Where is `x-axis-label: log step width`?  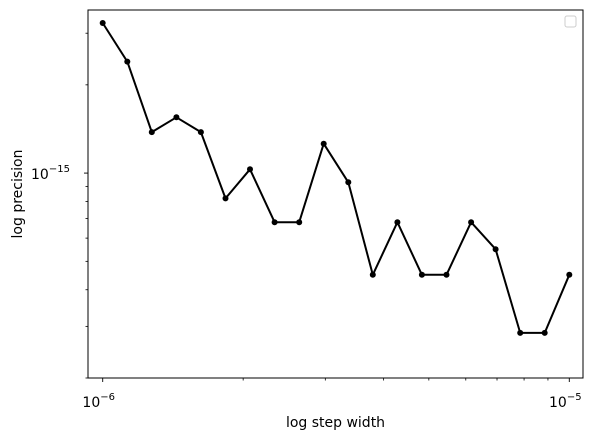 x-axis-label: log step width is located at coordinates (335, 423).